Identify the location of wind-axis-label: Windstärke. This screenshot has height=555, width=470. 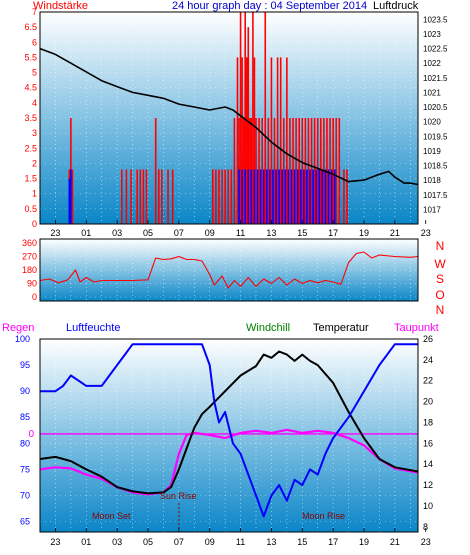
(60, 6).